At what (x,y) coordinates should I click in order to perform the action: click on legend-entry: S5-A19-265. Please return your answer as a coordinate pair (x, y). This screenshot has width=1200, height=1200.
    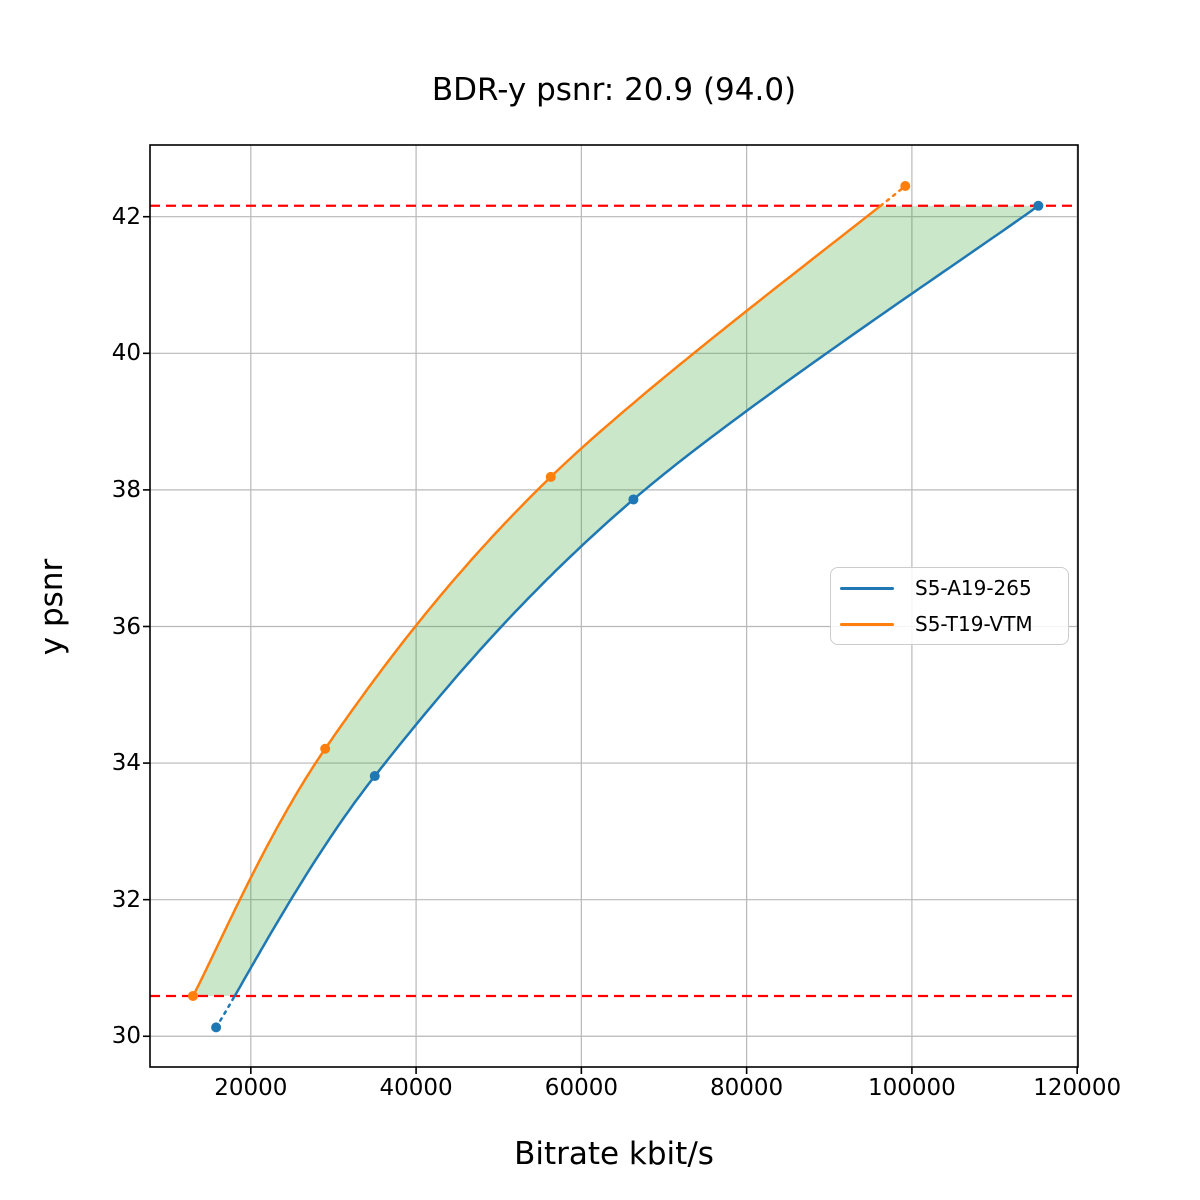
    Looking at the image, I should click on (954, 588).